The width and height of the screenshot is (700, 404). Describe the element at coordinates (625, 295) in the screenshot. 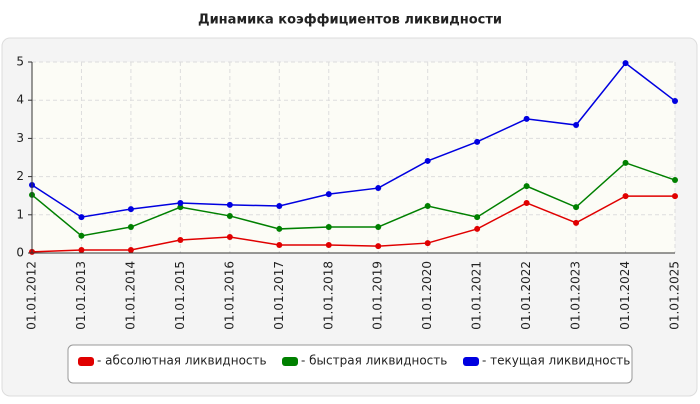

I see `x-tick-label: 01.01.2024` at that location.